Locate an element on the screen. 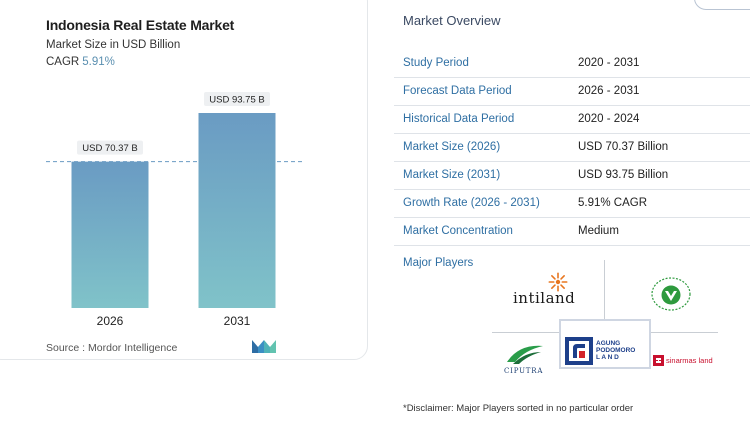 The image size is (750, 425). x-tick-label: 2031 is located at coordinates (237, 321).